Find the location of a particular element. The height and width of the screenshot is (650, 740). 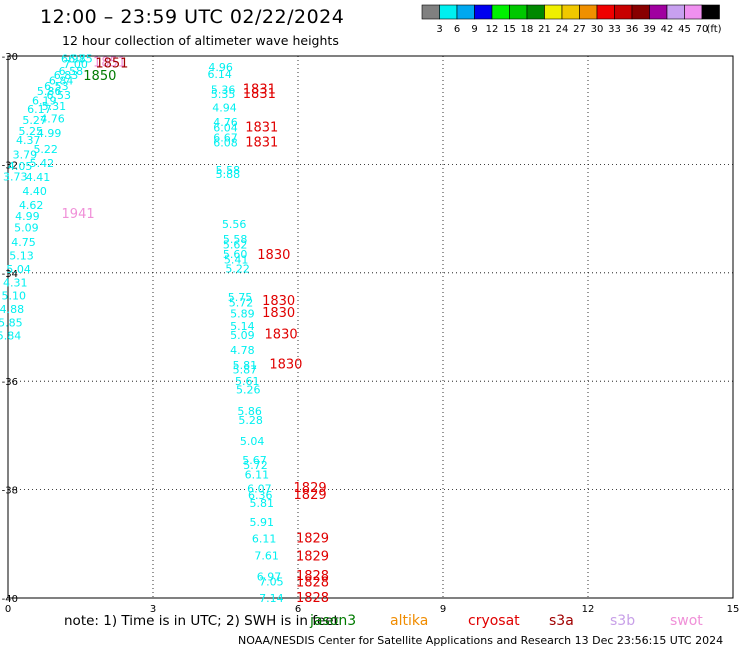

x-tick-label: 3 is located at coordinates (153, 609).